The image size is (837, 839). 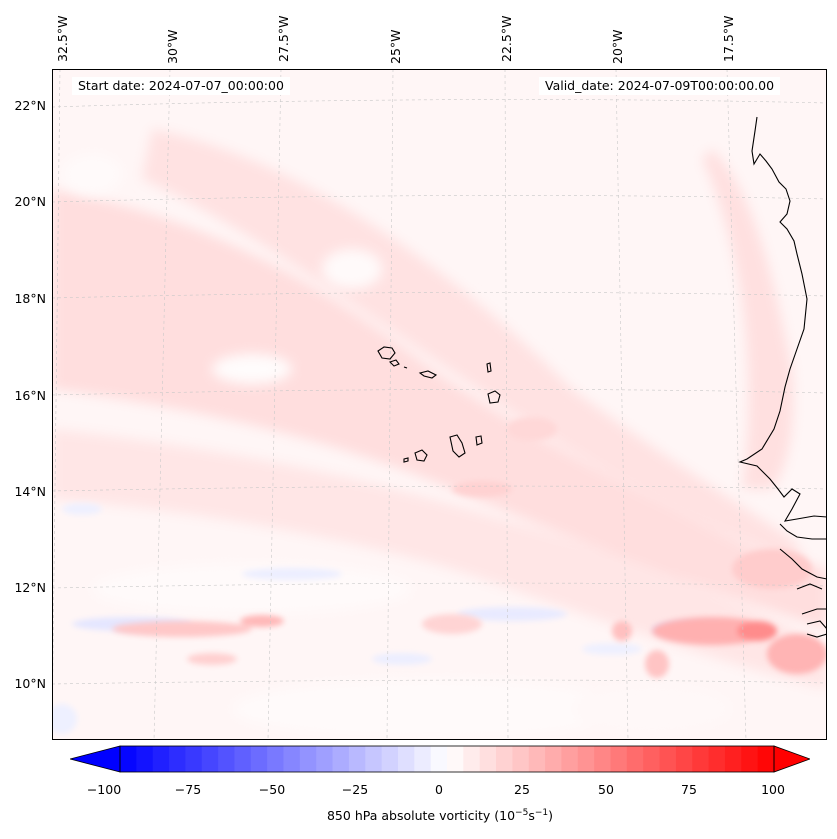 I want to click on colorbar-tick: 50, so click(x=606, y=789).